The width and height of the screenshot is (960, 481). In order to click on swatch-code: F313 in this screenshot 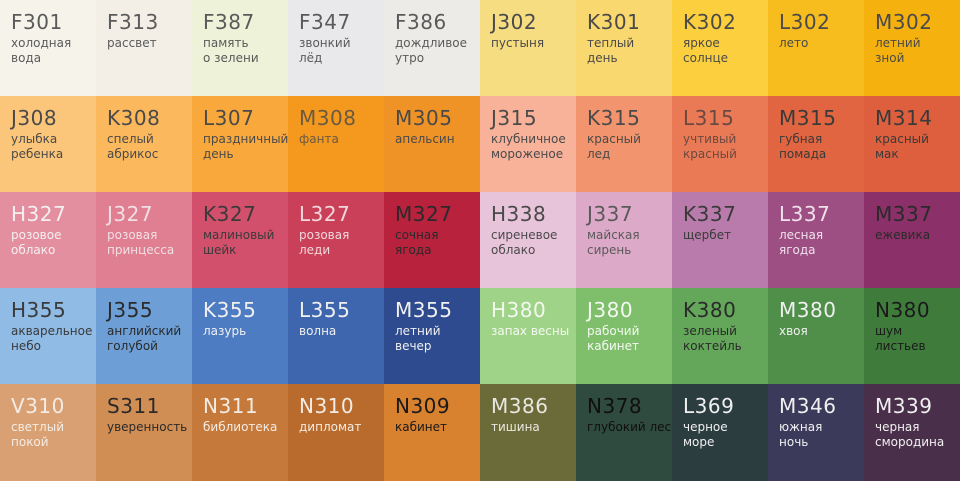, I will do `click(133, 22)`.